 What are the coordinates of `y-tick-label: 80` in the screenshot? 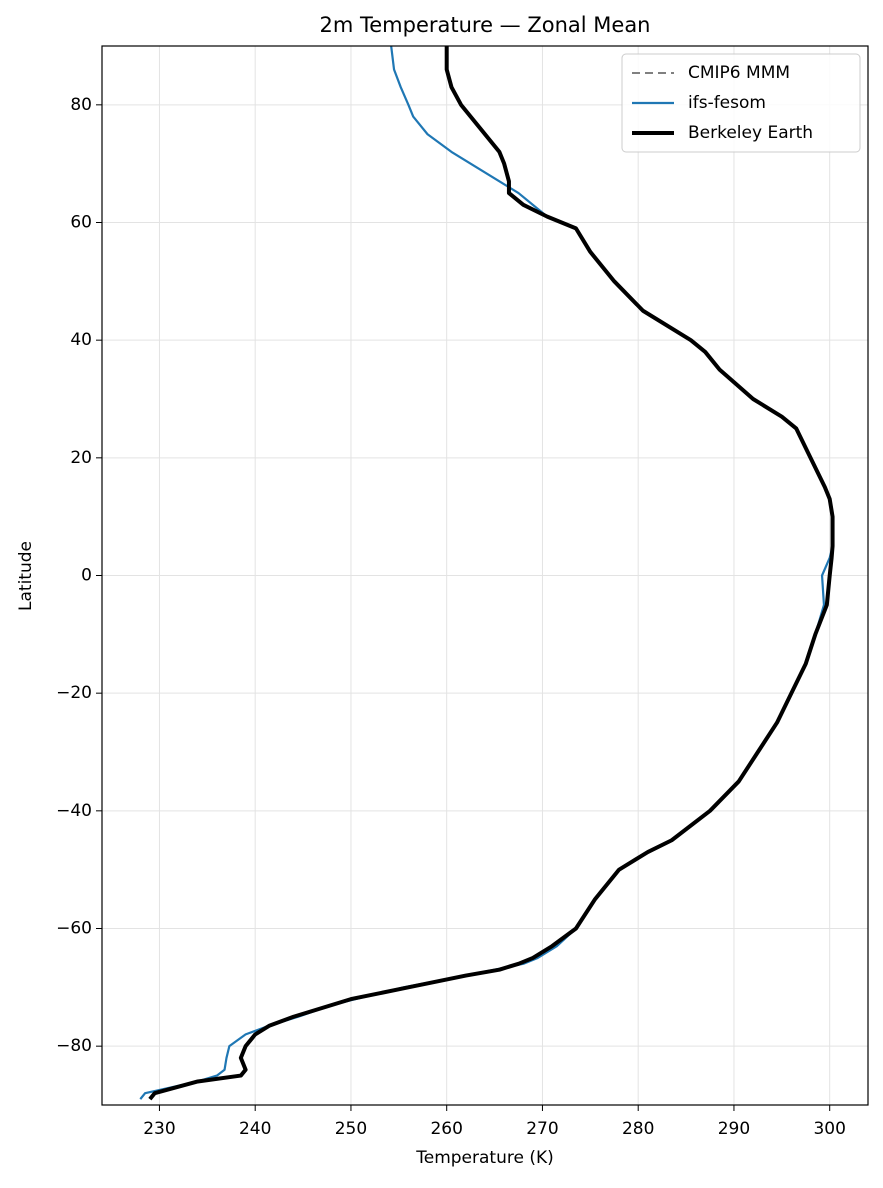 It's located at (81, 105).